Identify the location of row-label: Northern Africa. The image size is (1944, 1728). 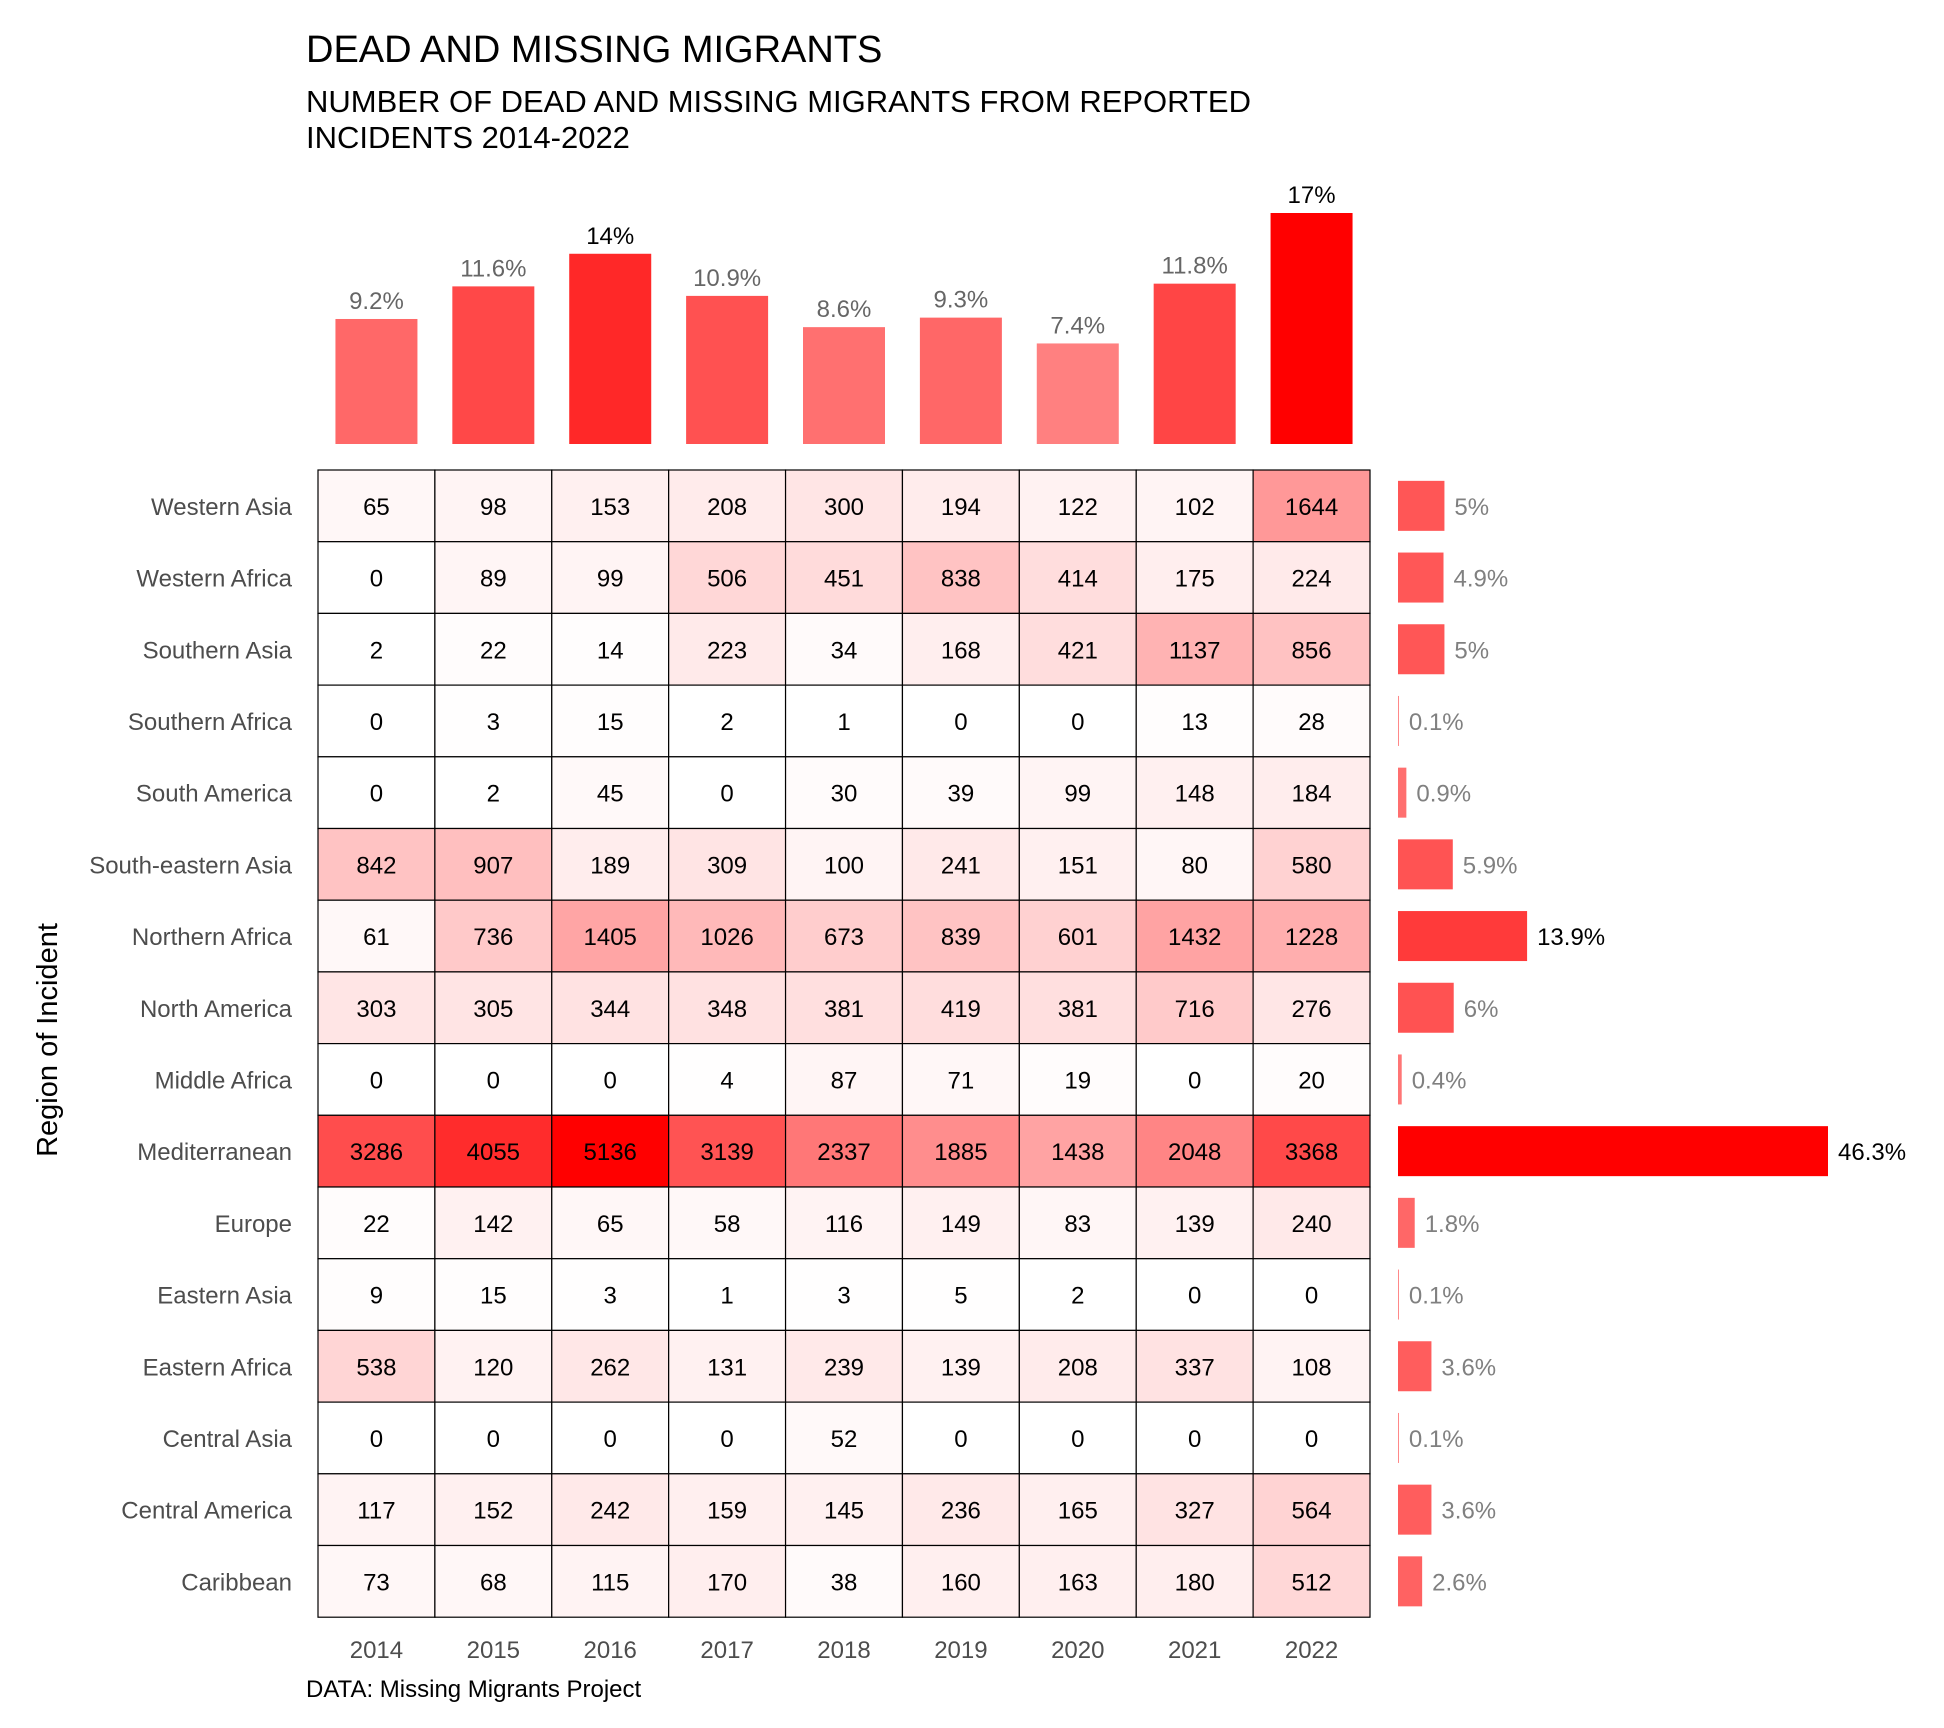
(212, 937).